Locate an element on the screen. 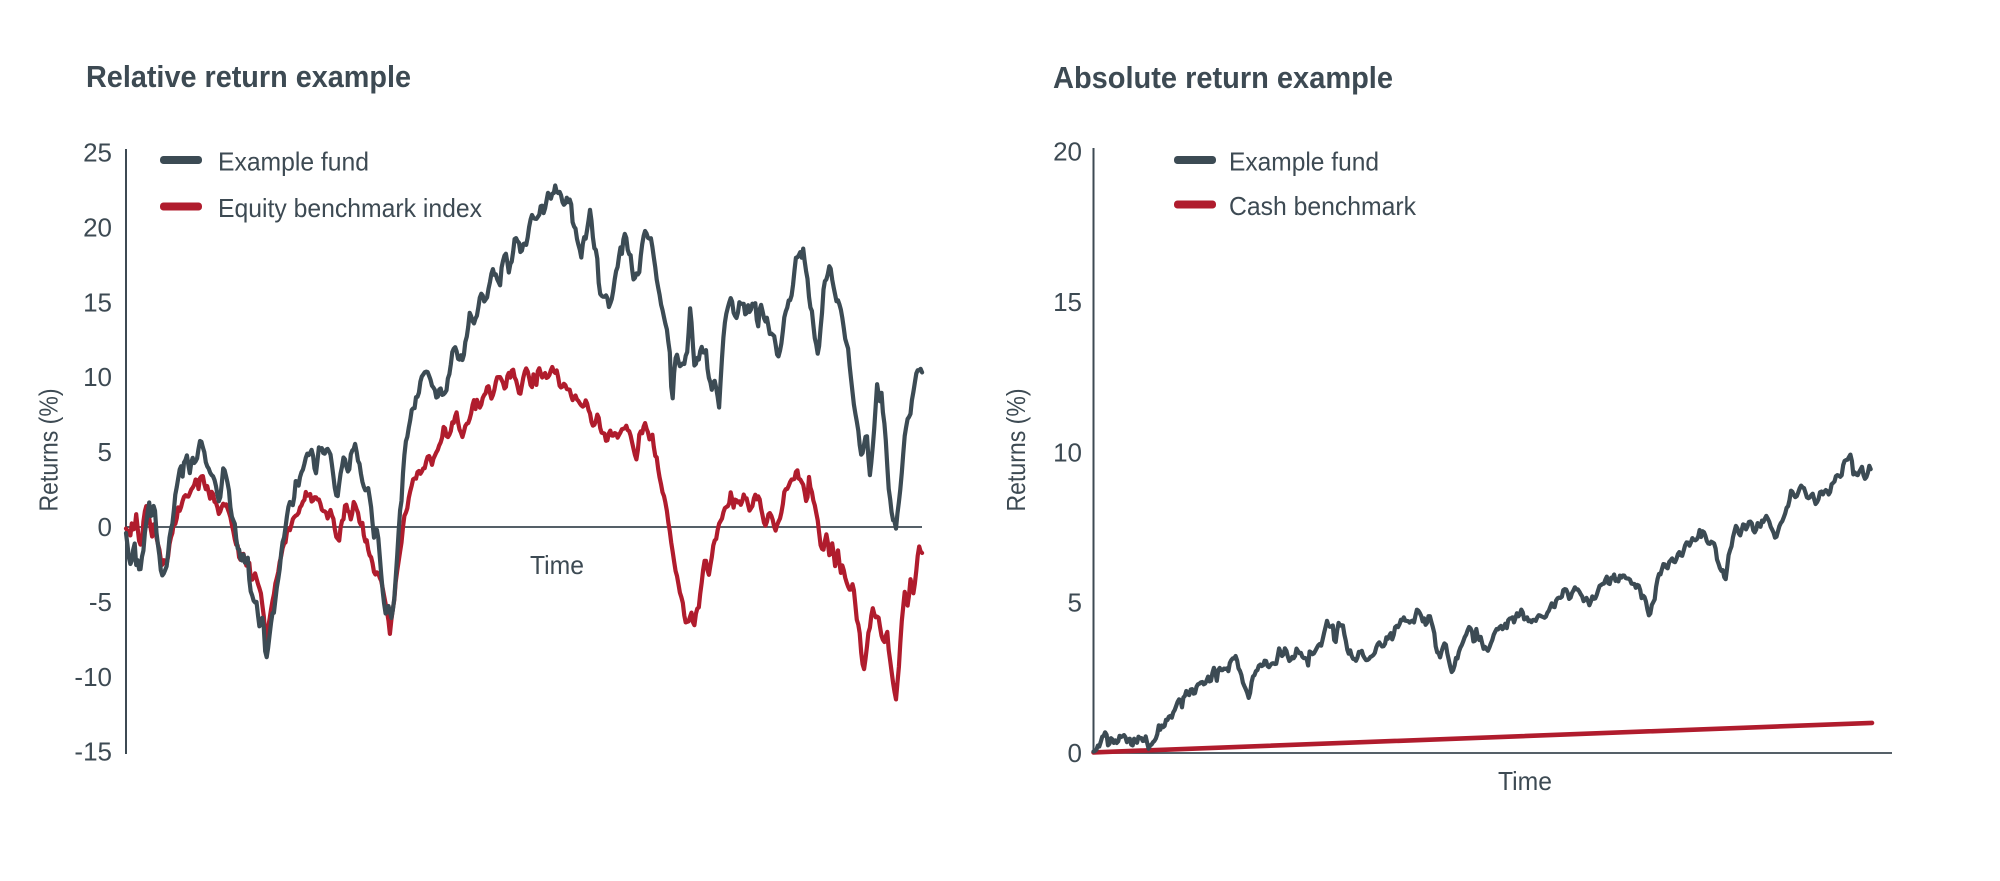 The image size is (2000, 881). svg-text: Equity benchmark index is located at coordinates (350, 208).